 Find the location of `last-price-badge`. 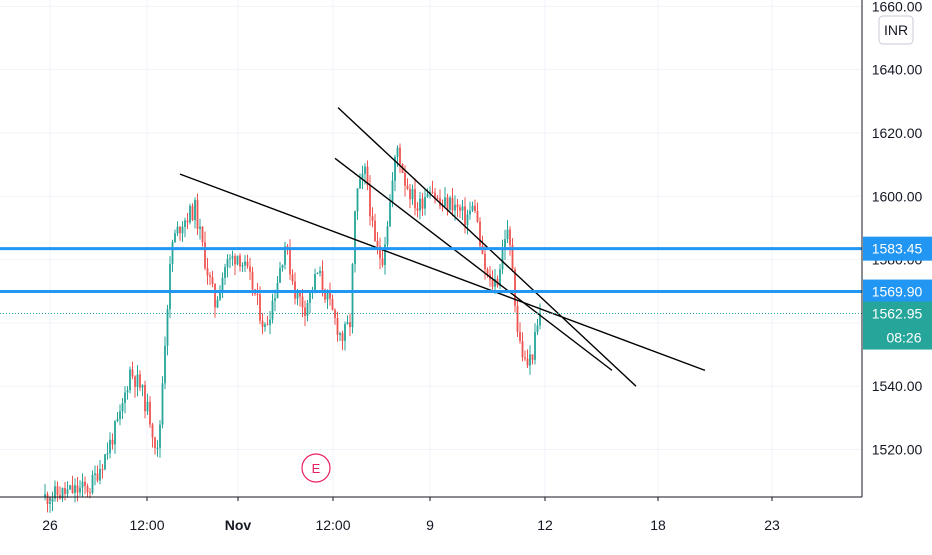

last-price-badge is located at coordinates (897, 325).